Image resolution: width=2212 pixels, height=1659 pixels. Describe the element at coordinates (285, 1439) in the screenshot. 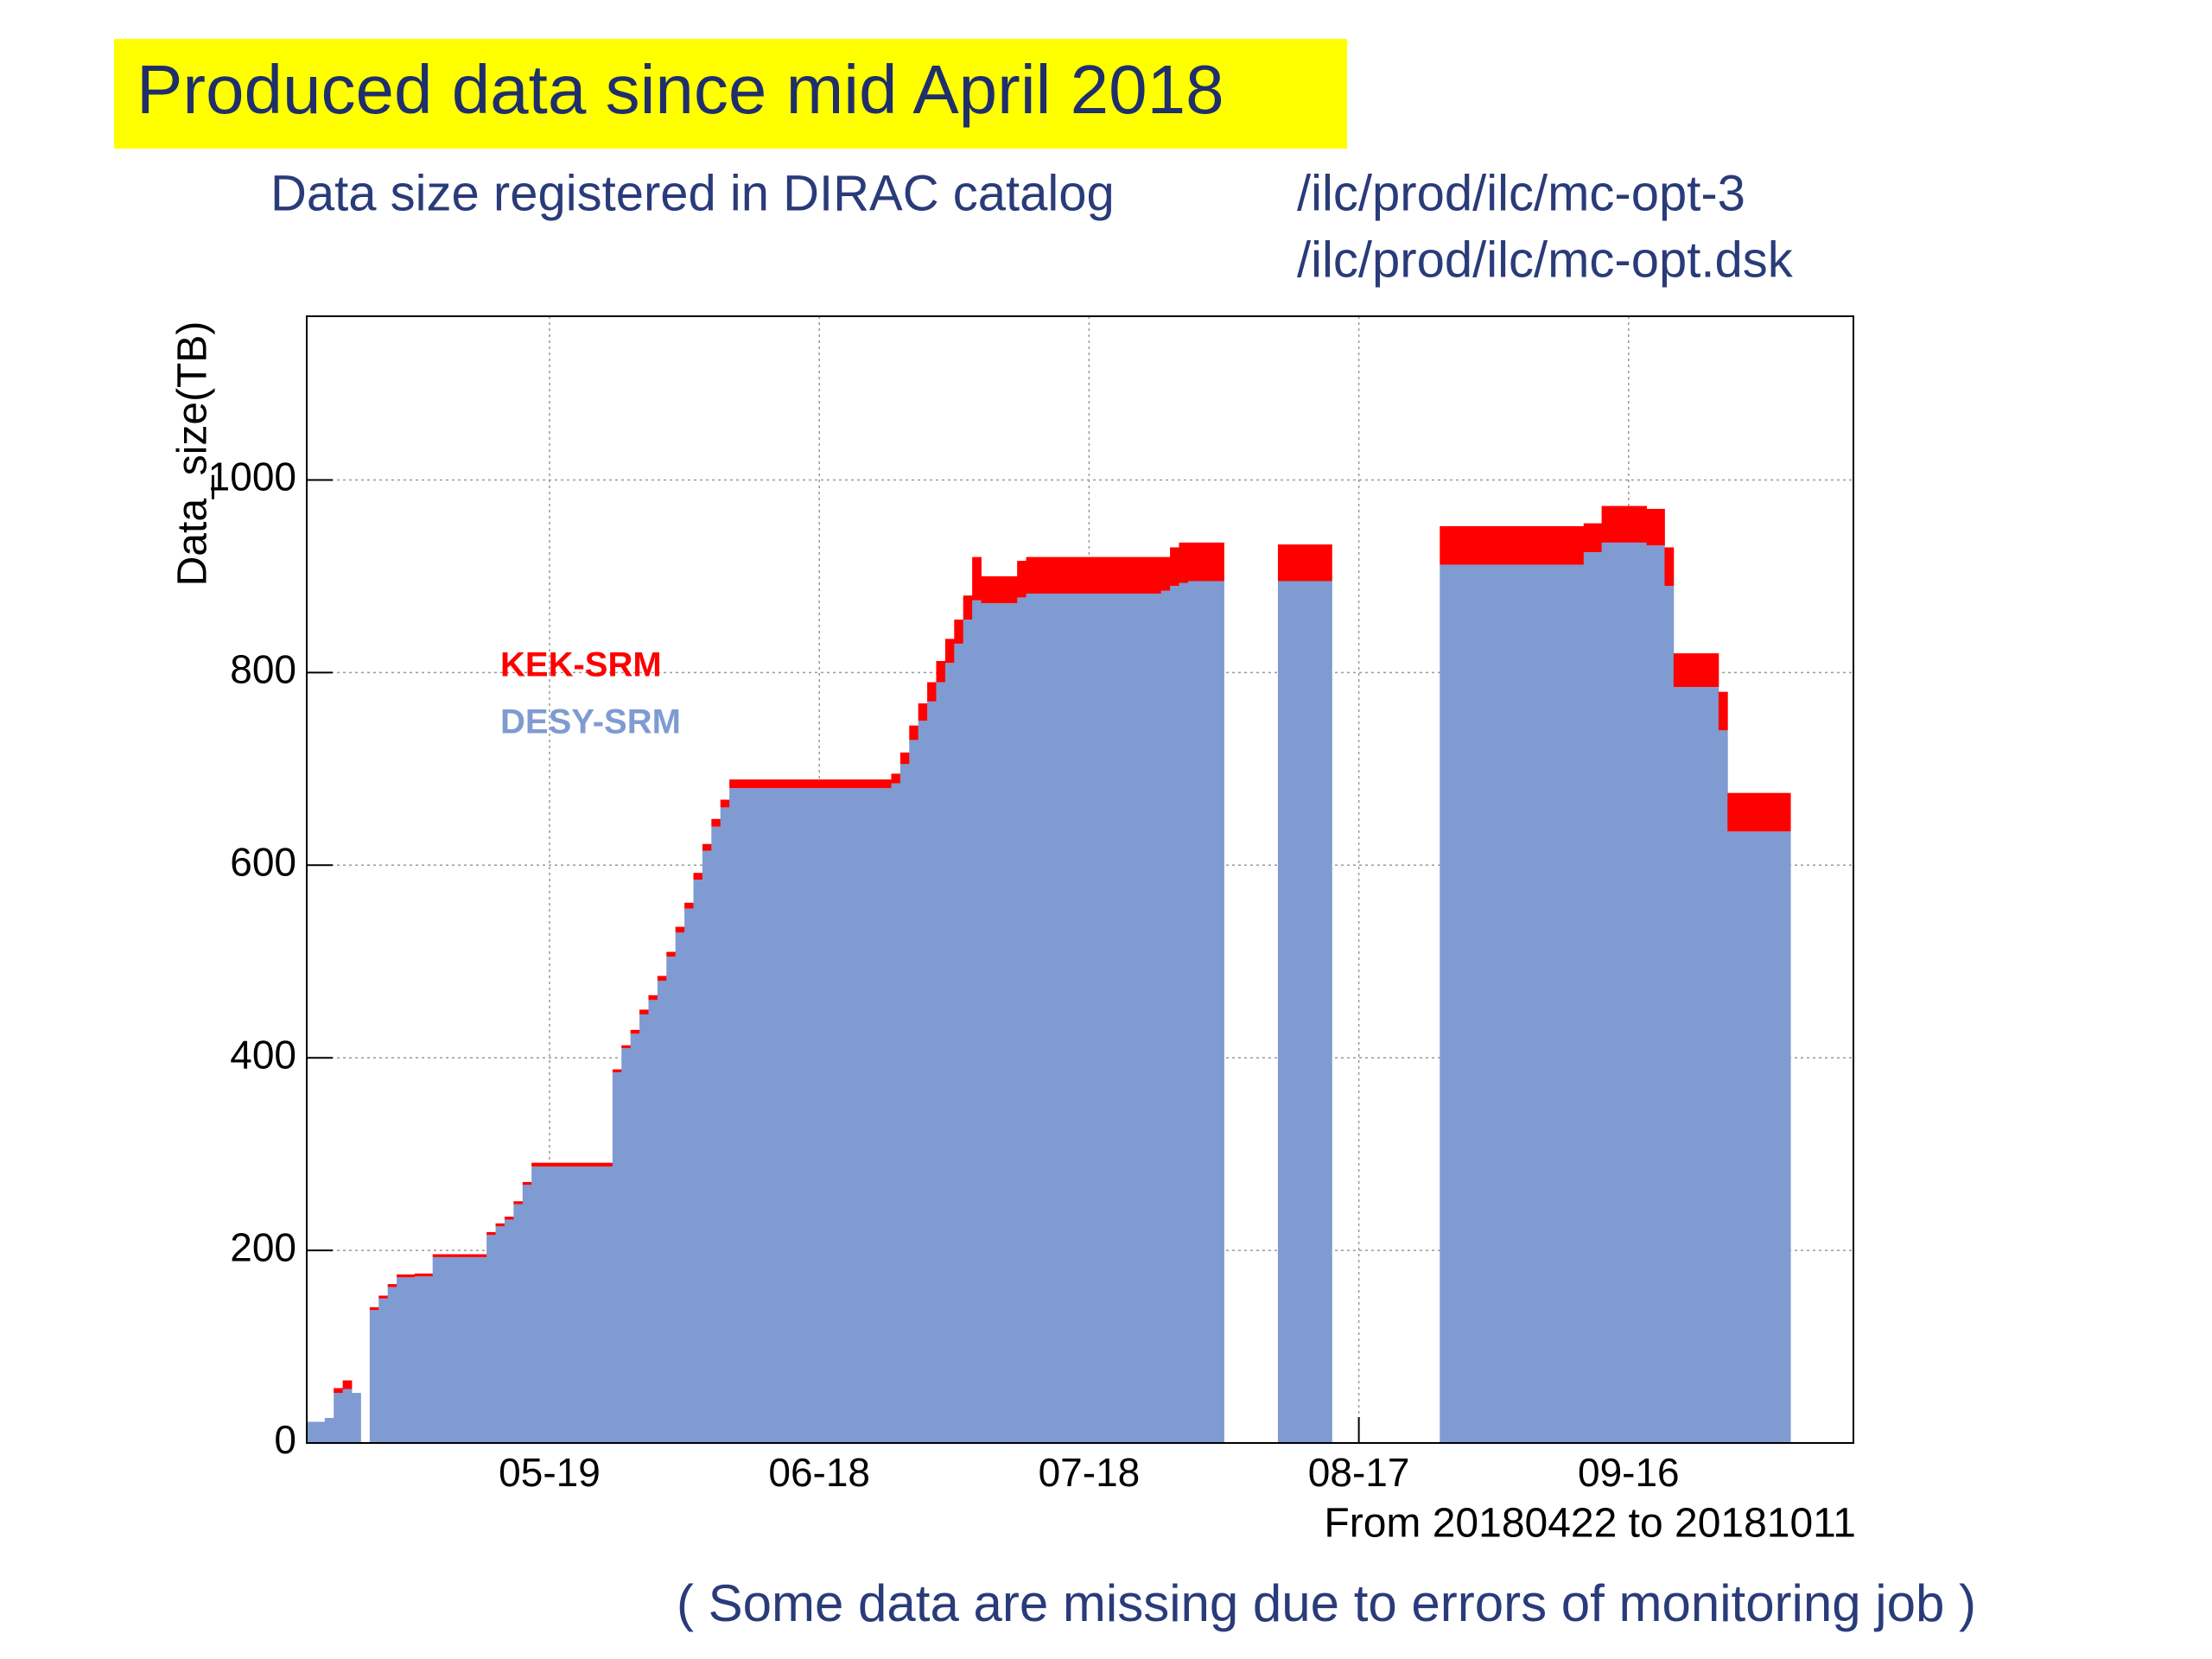

I see `y-tick-label: 0` at that location.